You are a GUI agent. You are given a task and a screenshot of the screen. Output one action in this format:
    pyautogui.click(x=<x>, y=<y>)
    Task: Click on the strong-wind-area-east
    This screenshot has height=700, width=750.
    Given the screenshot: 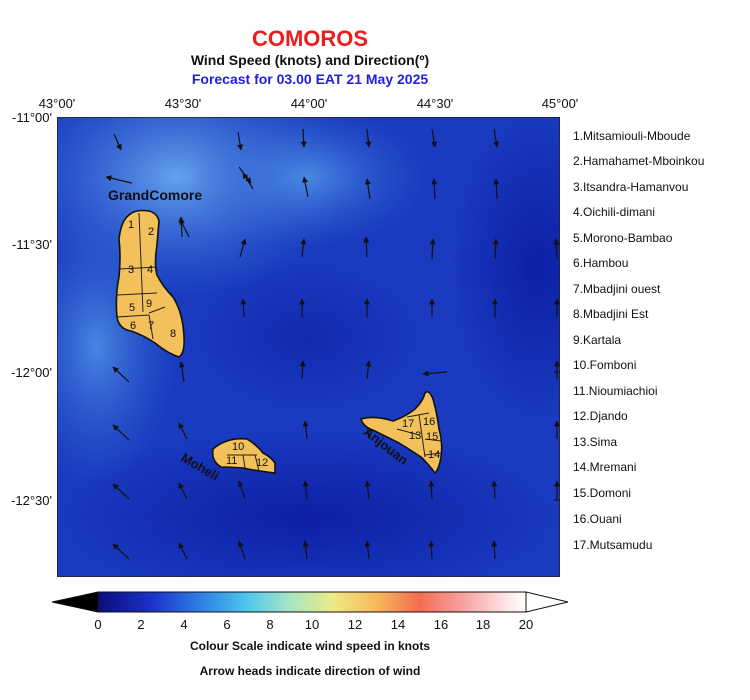 What is the action you would take?
    pyautogui.click(x=503, y=272)
    